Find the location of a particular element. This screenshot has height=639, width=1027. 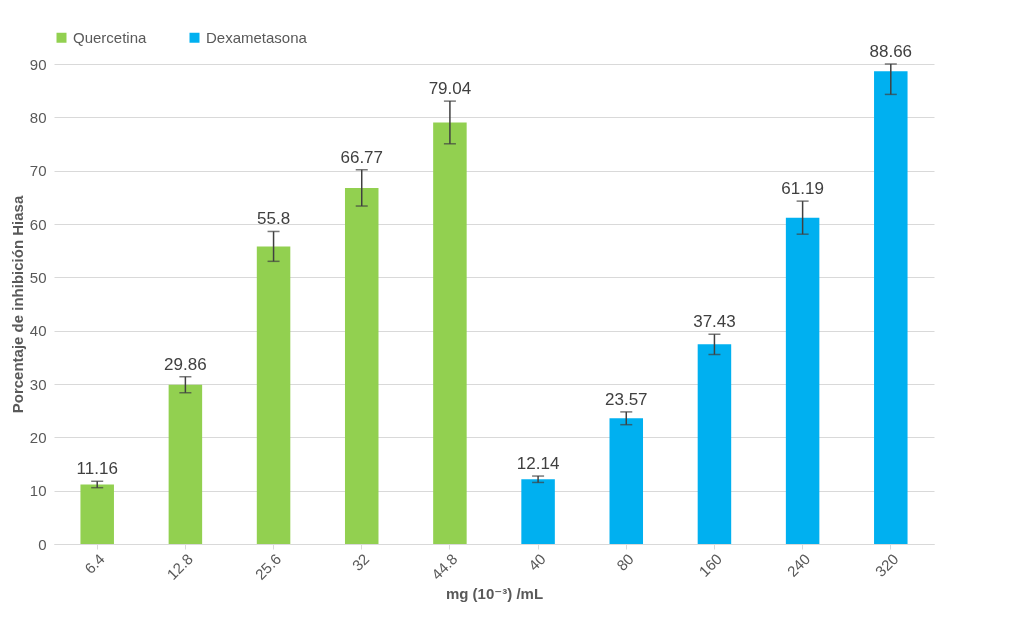

x-tick-label: 160 is located at coordinates (710, 565).